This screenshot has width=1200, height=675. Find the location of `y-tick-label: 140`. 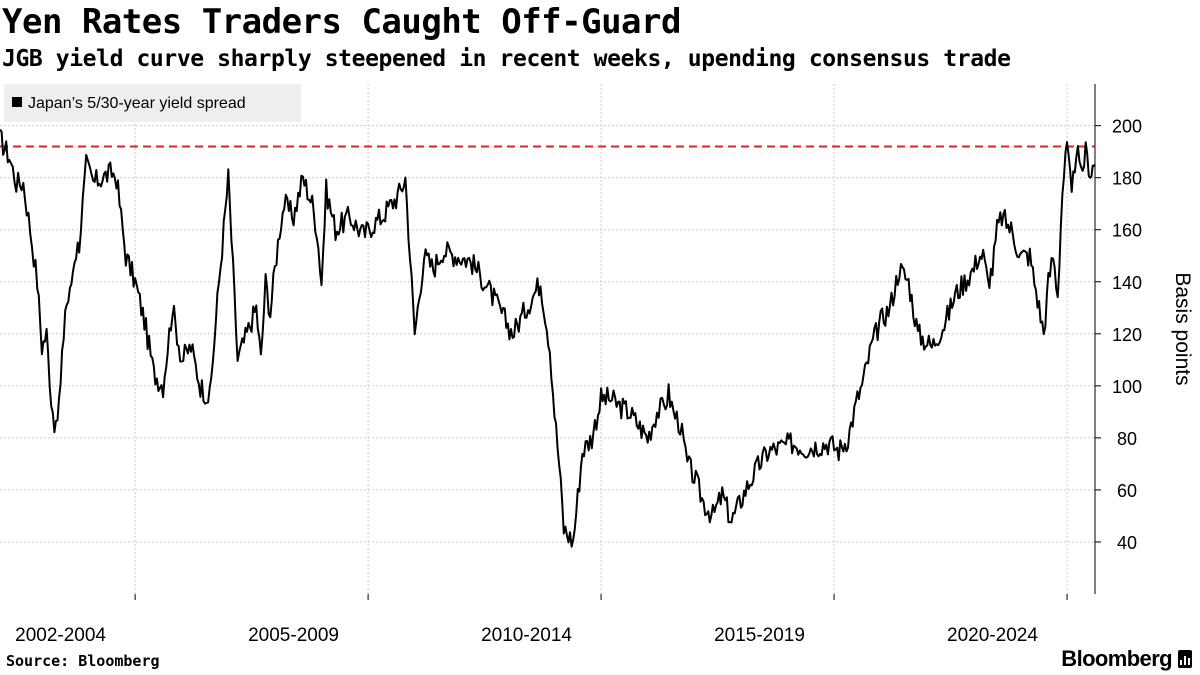

y-tick-label: 140 is located at coordinates (1127, 283).